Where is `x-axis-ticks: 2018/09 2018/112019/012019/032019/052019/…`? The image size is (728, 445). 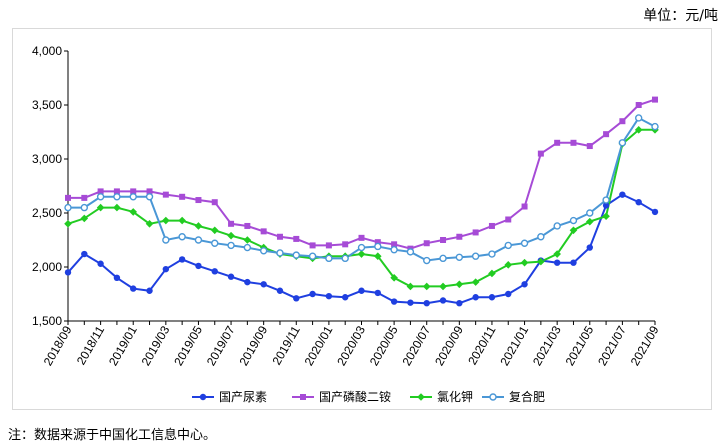 x-axis-ticks: 2018/09 2018/112019/012019/032019/052019/… is located at coordinates (351, 344).